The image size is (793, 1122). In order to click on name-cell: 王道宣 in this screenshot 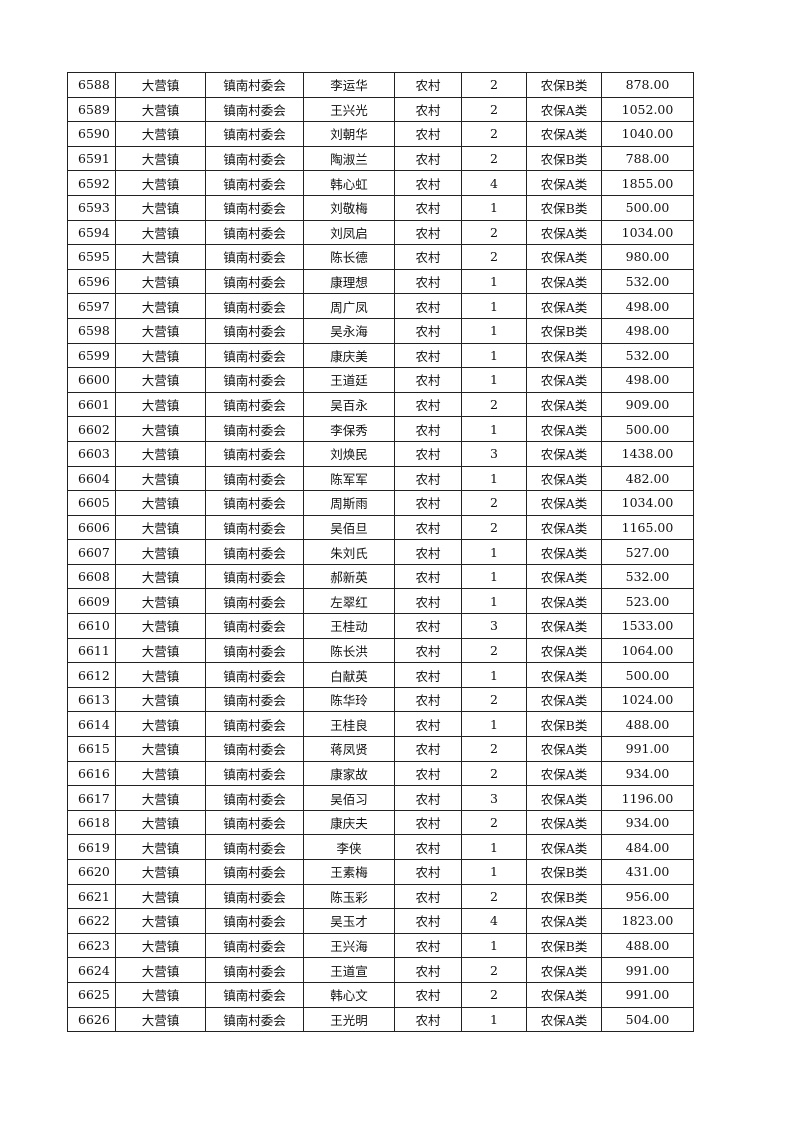, I will do `click(349, 970)`.